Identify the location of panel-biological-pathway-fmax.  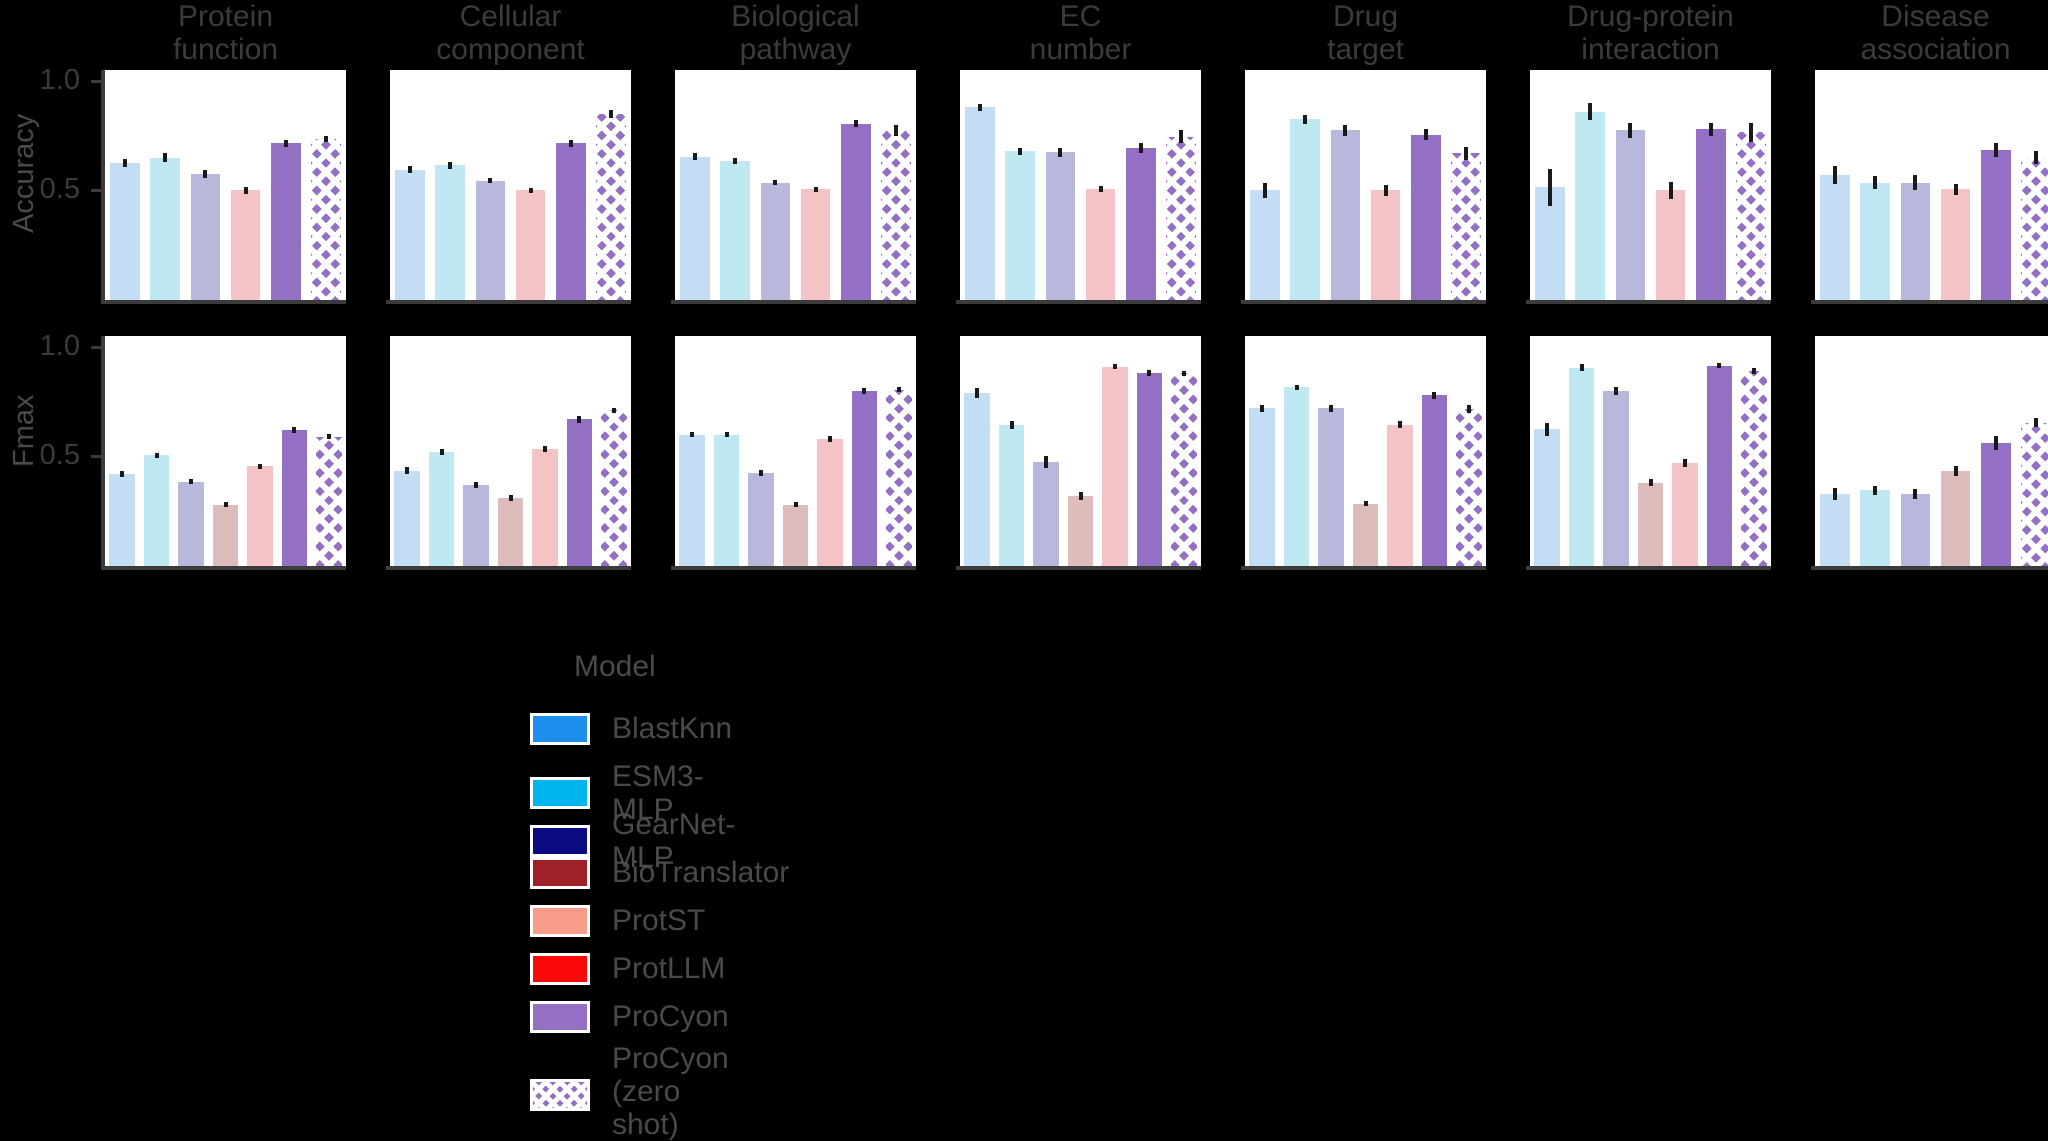
(795, 451).